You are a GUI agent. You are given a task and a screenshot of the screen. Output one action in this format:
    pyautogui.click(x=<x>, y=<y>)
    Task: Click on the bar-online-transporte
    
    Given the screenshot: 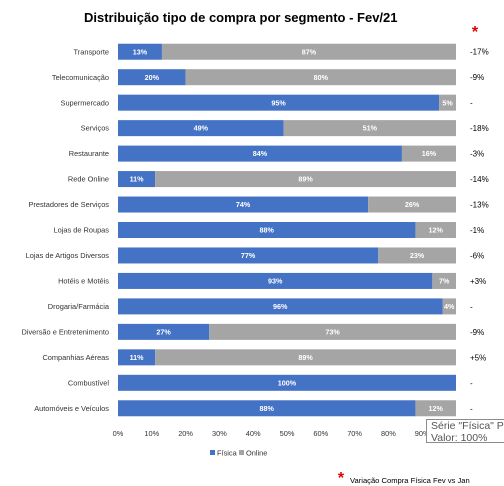 What is the action you would take?
    pyautogui.click(x=308, y=51)
    